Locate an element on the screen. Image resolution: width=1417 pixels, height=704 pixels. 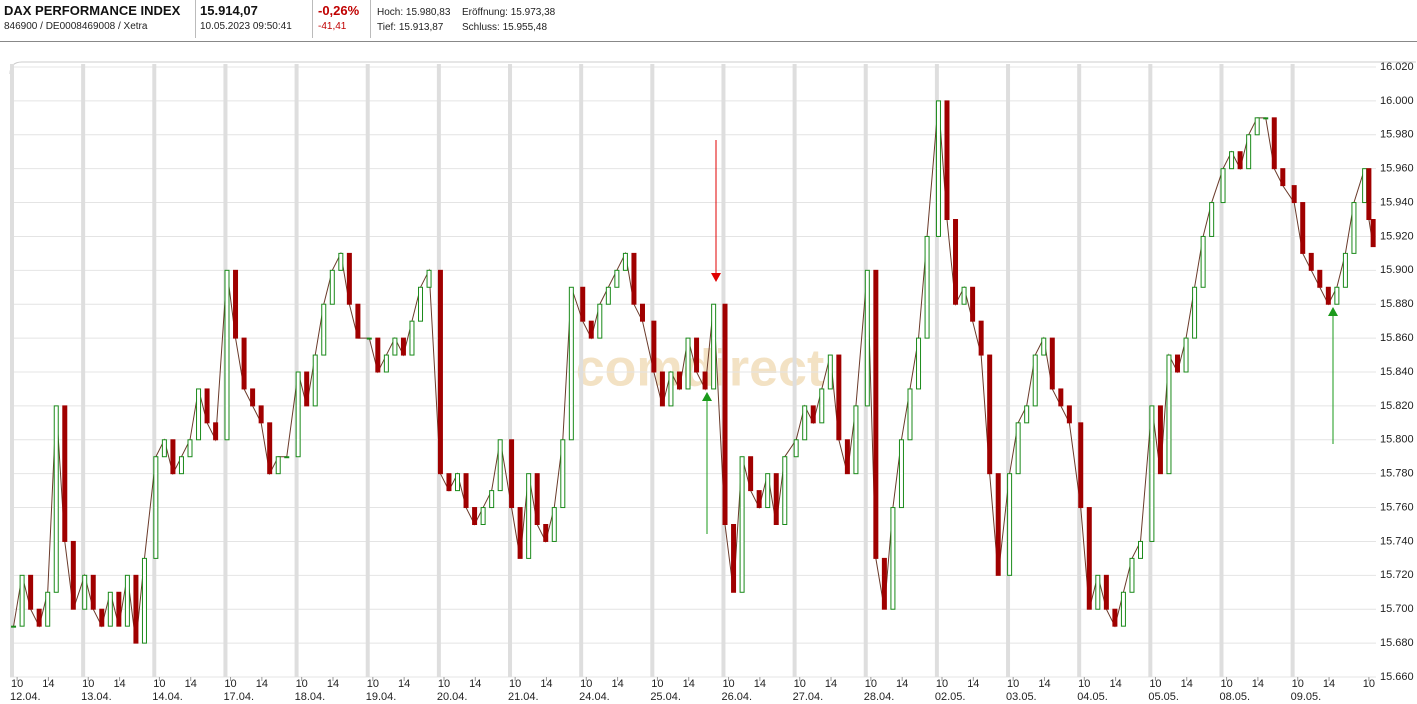
high: Hoch: 15.980,83 is located at coordinates (414, 12).